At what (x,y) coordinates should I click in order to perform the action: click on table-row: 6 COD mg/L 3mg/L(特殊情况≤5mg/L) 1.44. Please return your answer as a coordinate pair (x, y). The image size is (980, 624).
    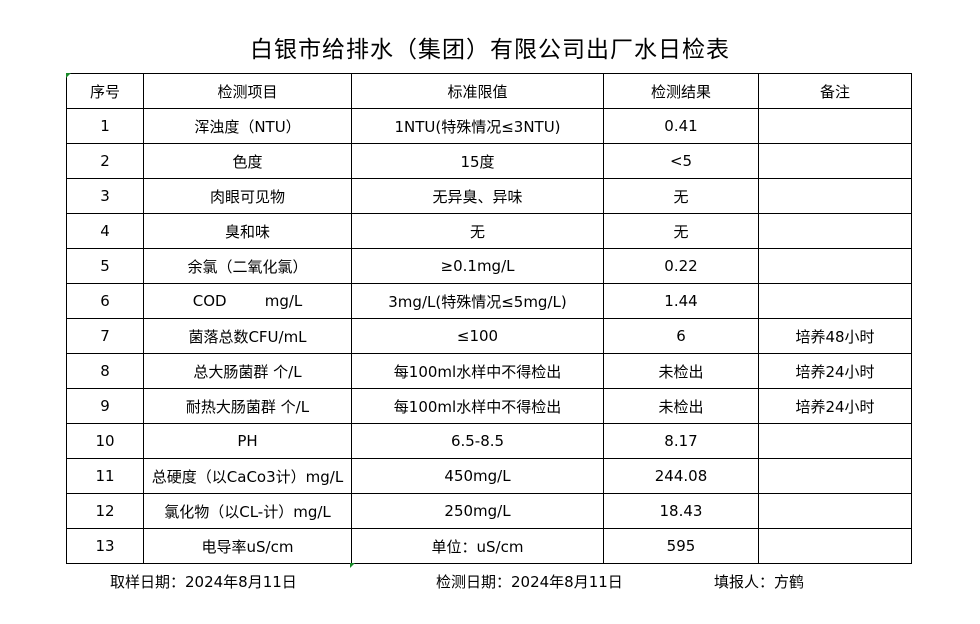
    Looking at the image, I should click on (489, 301).